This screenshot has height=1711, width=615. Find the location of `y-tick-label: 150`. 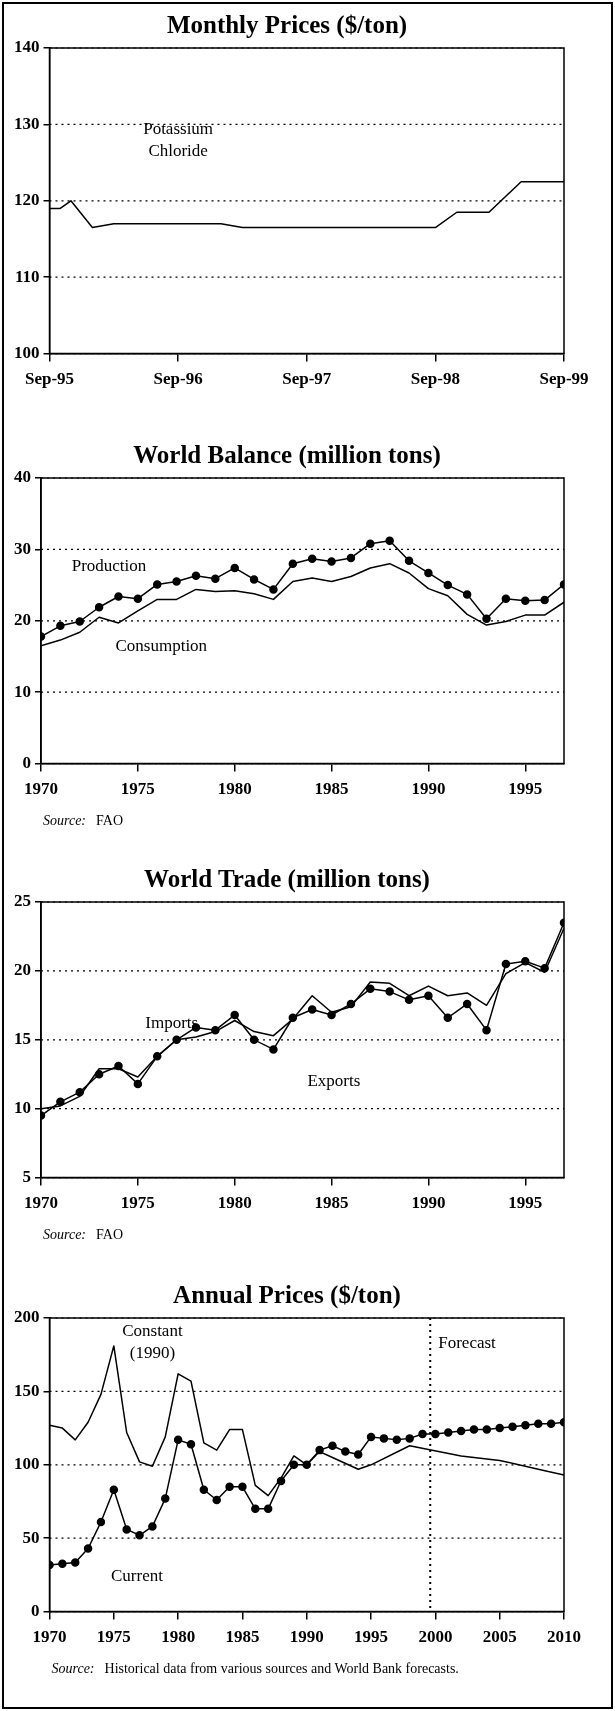

y-tick-label: 150 is located at coordinates (27, 1390).